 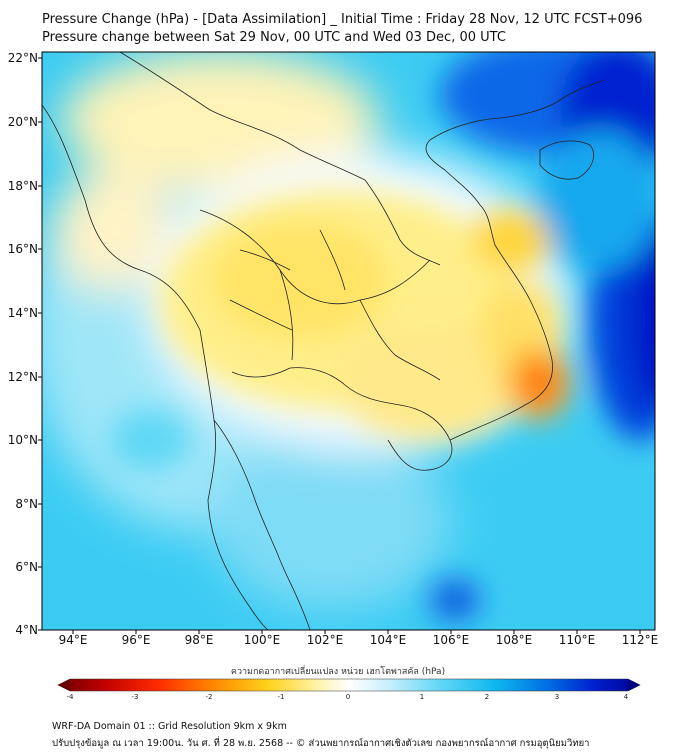 I want to click on lat-label: 16°N, so click(x=22, y=249).